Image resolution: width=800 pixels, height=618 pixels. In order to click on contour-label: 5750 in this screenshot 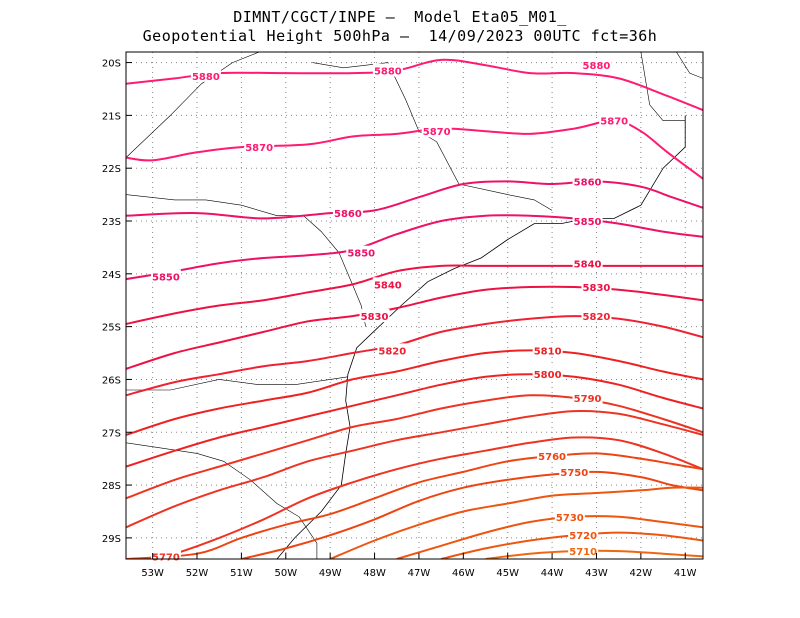, I will do `click(574, 473)`.